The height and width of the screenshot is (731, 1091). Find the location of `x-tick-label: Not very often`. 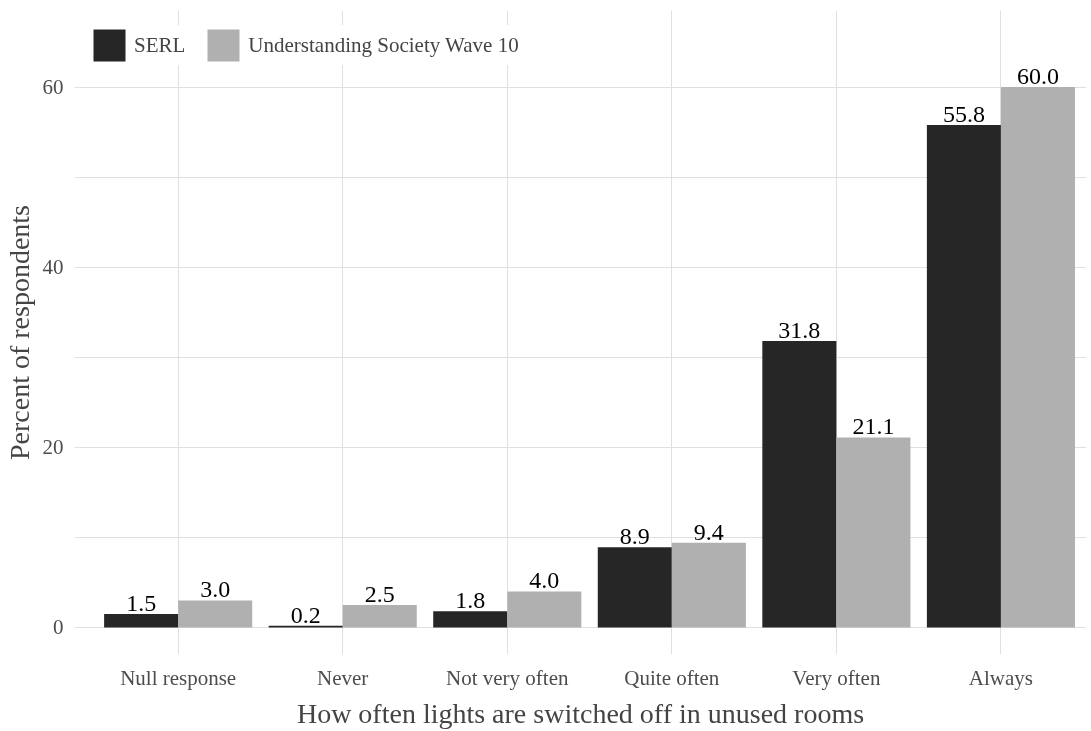

x-tick-label: Not very often is located at coordinates (508, 677).